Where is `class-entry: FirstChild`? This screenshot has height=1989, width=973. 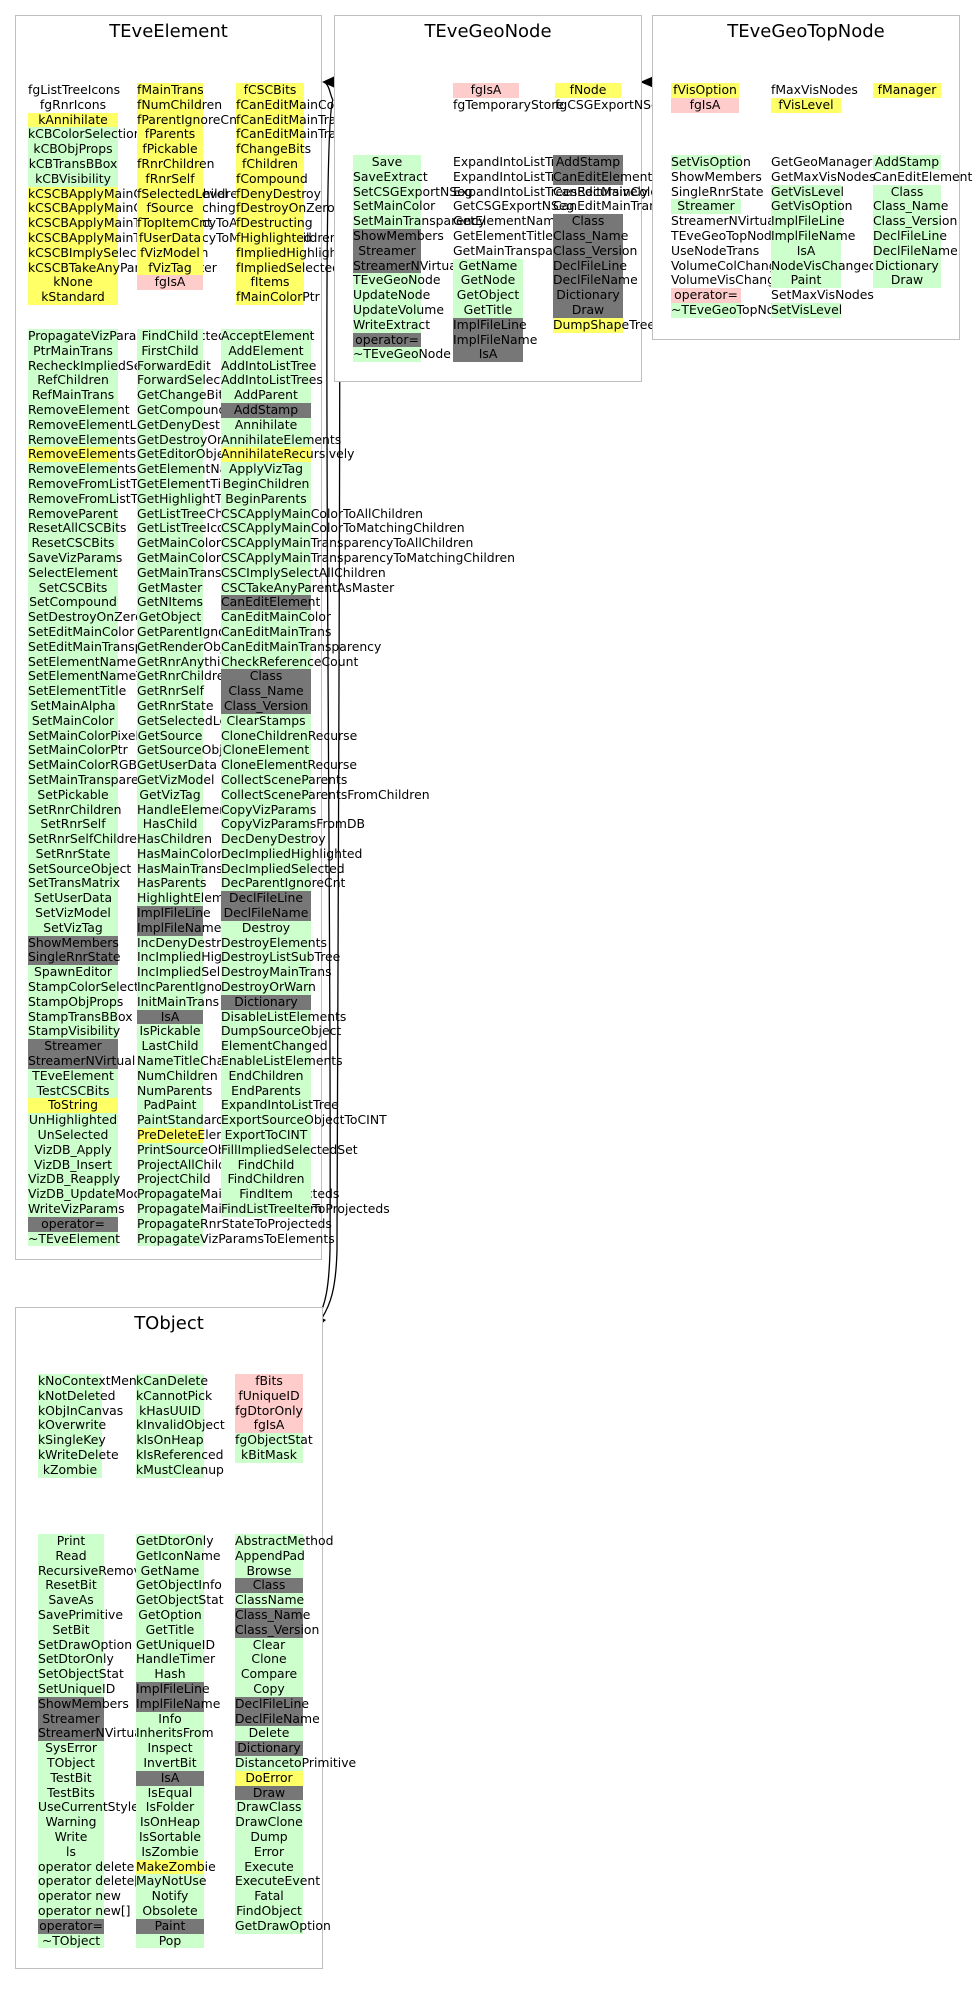
class-entry: FirstChild is located at coordinates (170, 351).